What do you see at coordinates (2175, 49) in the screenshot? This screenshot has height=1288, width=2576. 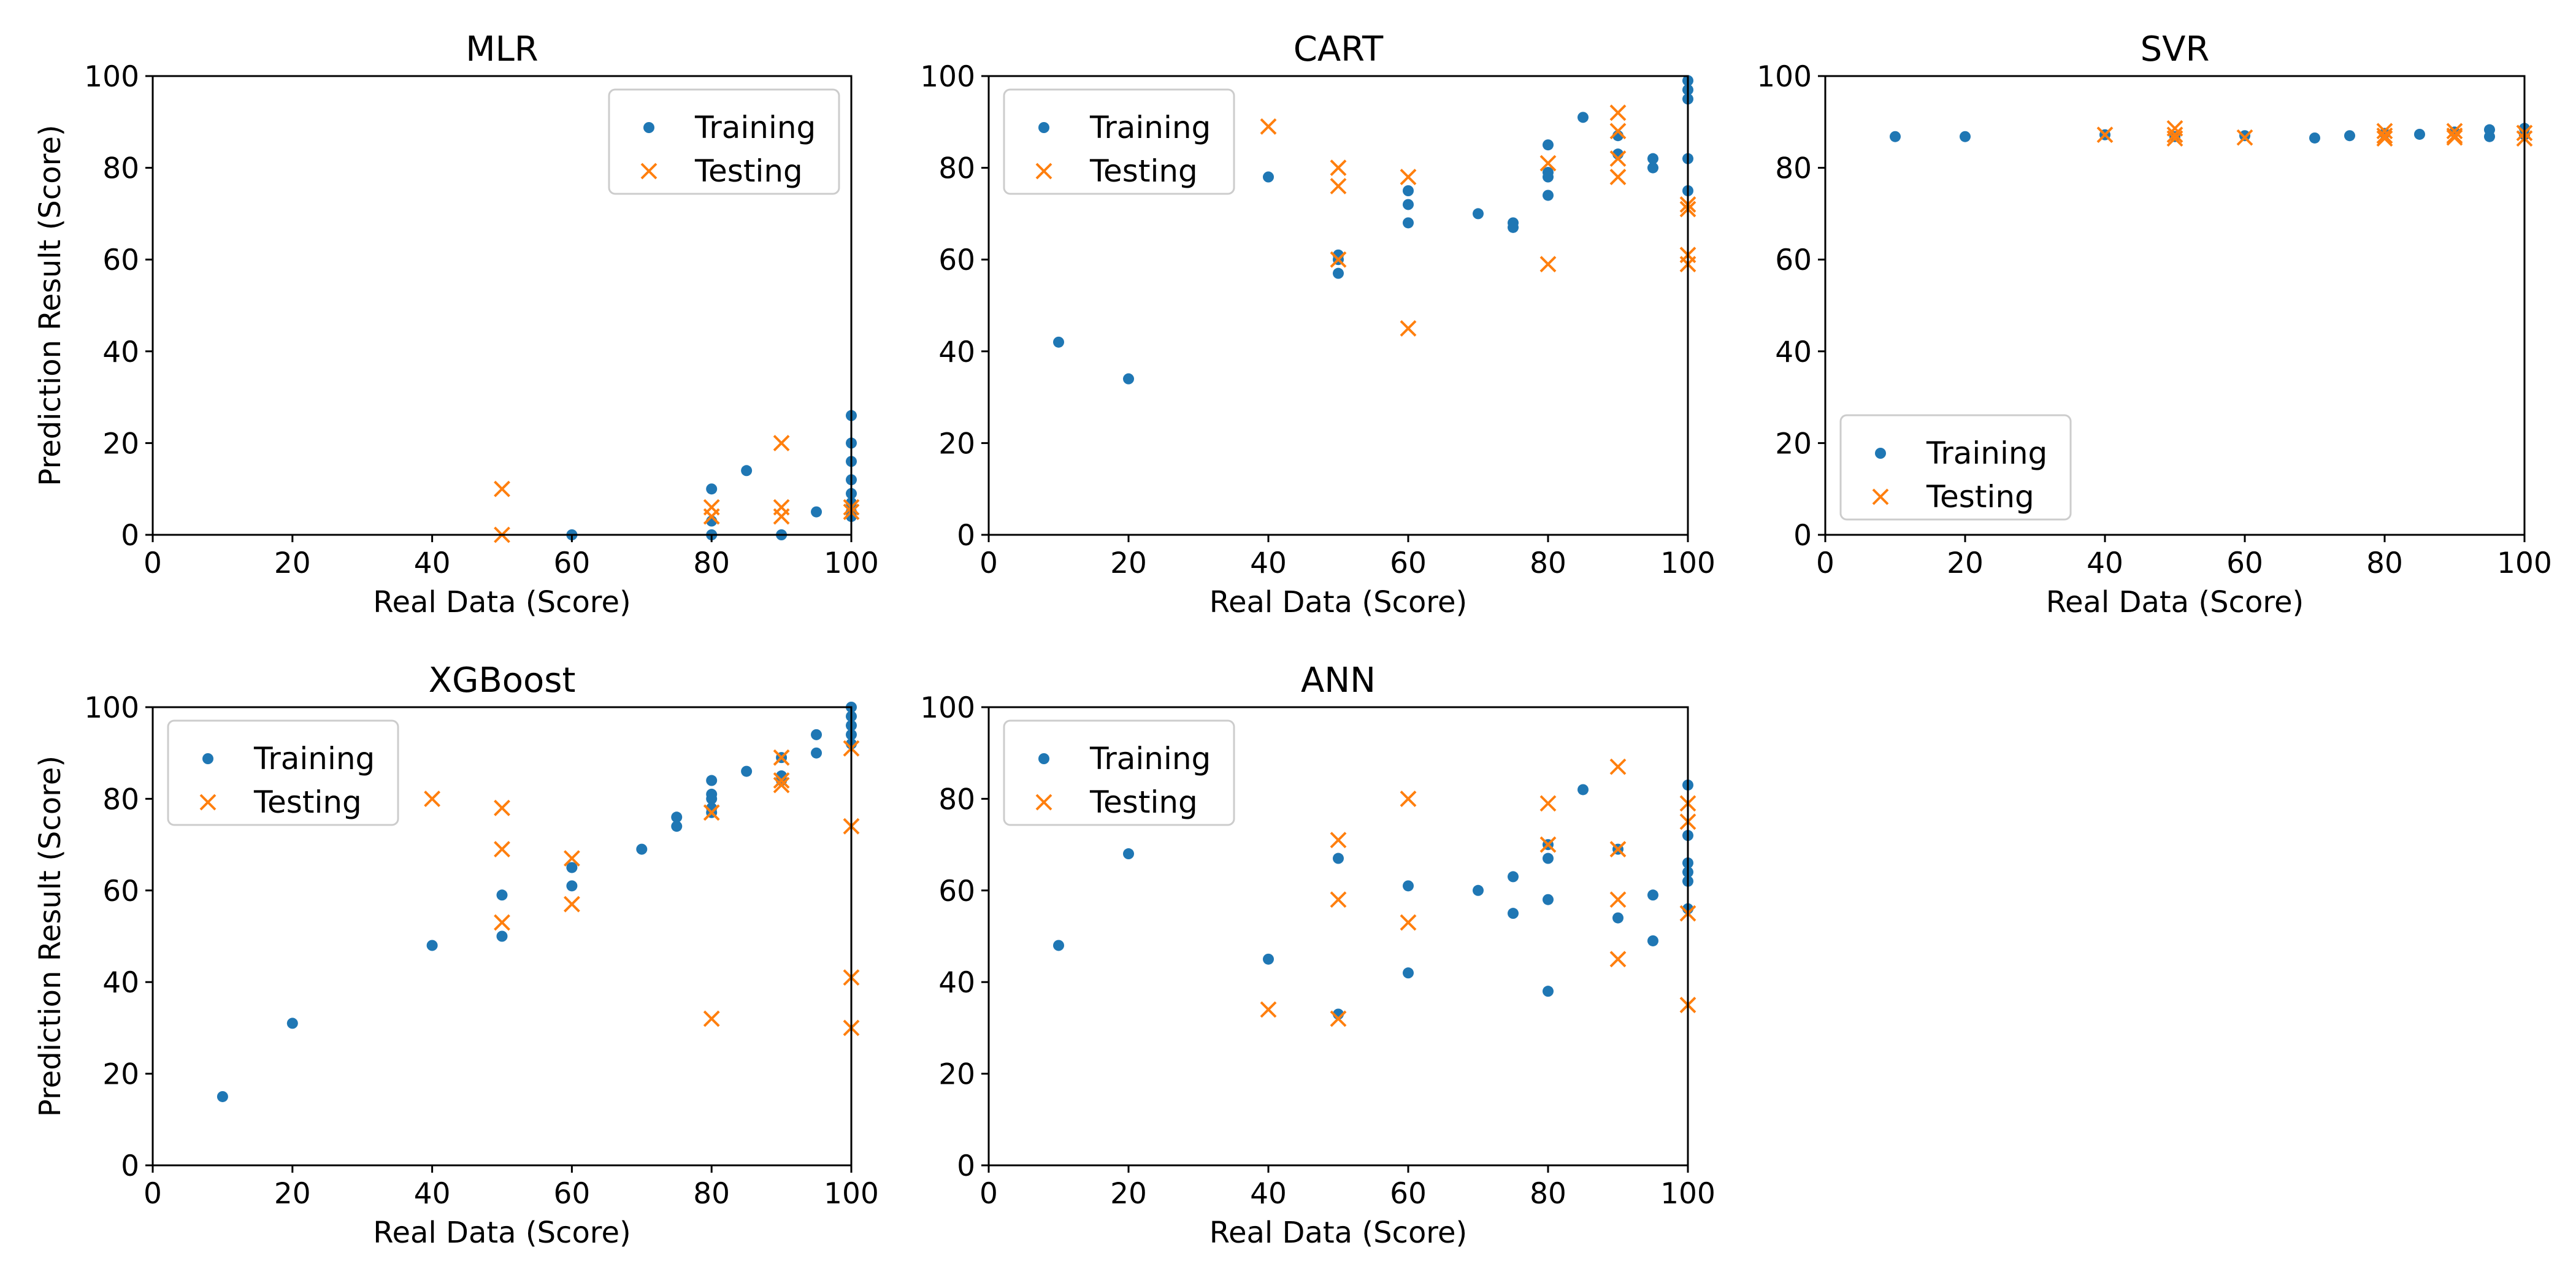 I see `panel-title: SVR` at bounding box center [2175, 49].